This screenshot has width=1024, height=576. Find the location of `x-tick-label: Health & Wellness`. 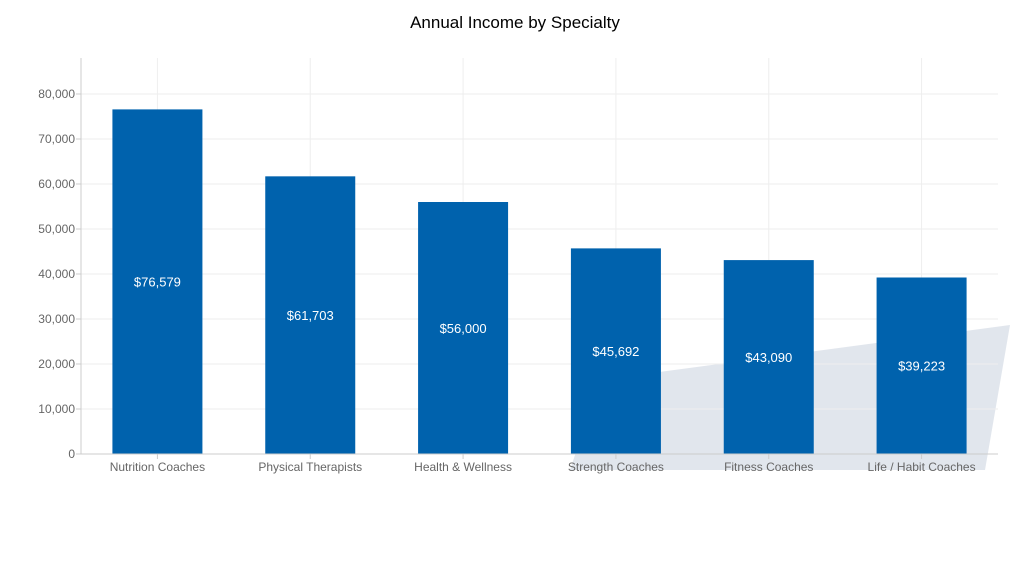

x-tick-label: Health & Wellness is located at coordinates (463, 467).